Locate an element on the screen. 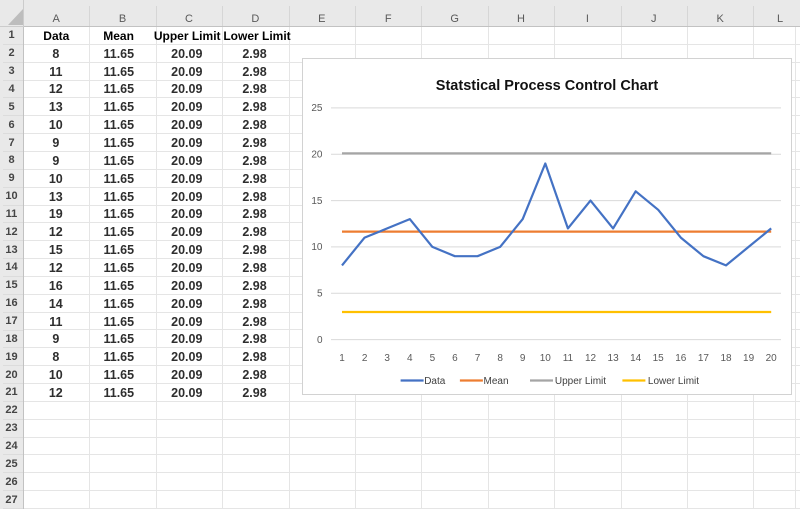 Image resolution: width=800 pixels, height=509 pixels. svg-text: 2 is located at coordinates (365, 358).